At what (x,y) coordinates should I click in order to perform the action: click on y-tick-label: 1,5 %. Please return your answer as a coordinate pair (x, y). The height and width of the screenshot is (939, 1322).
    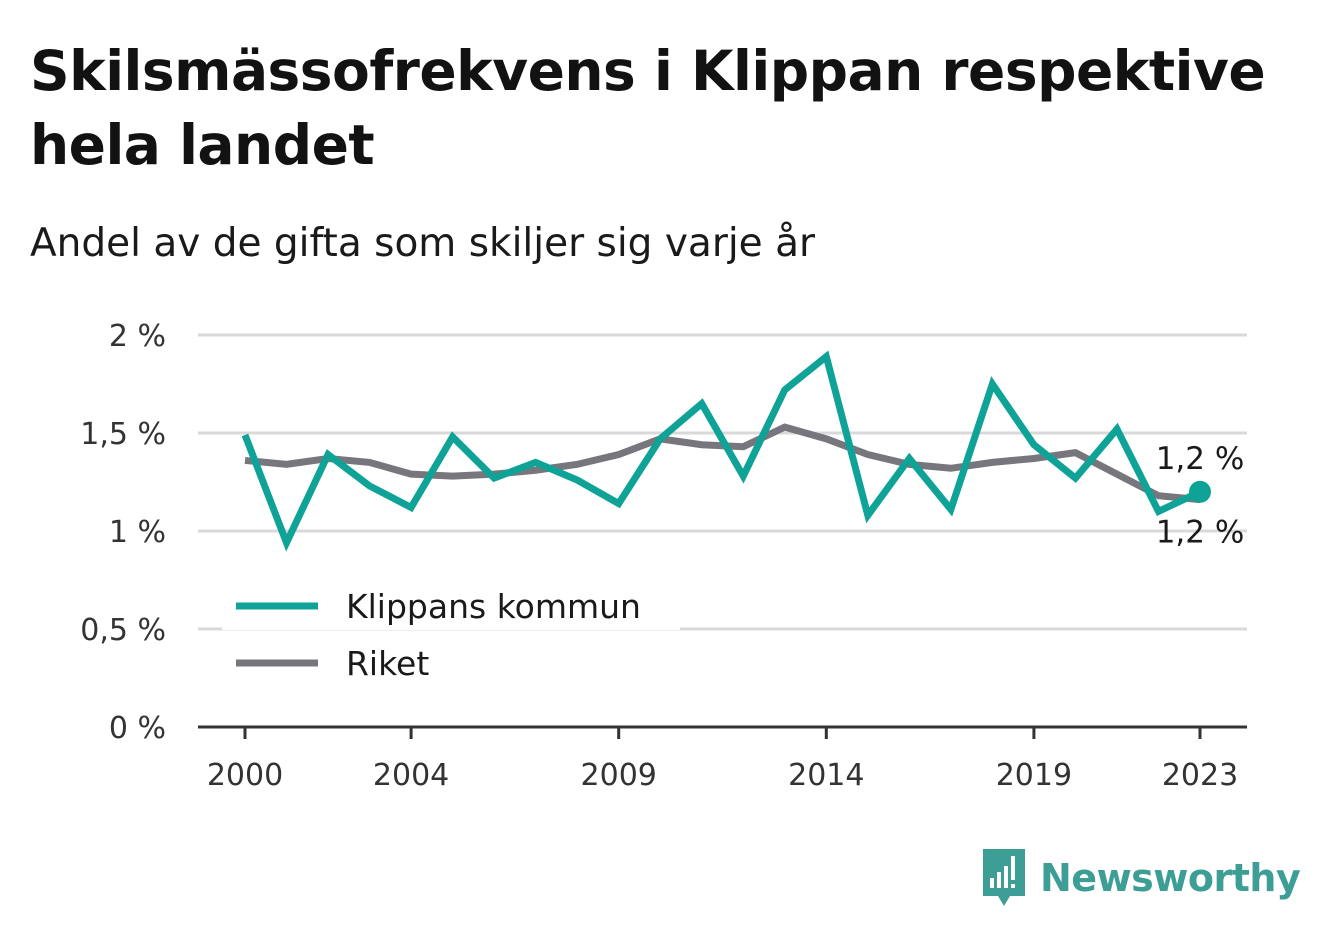
    Looking at the image, I should click on (123, 434).